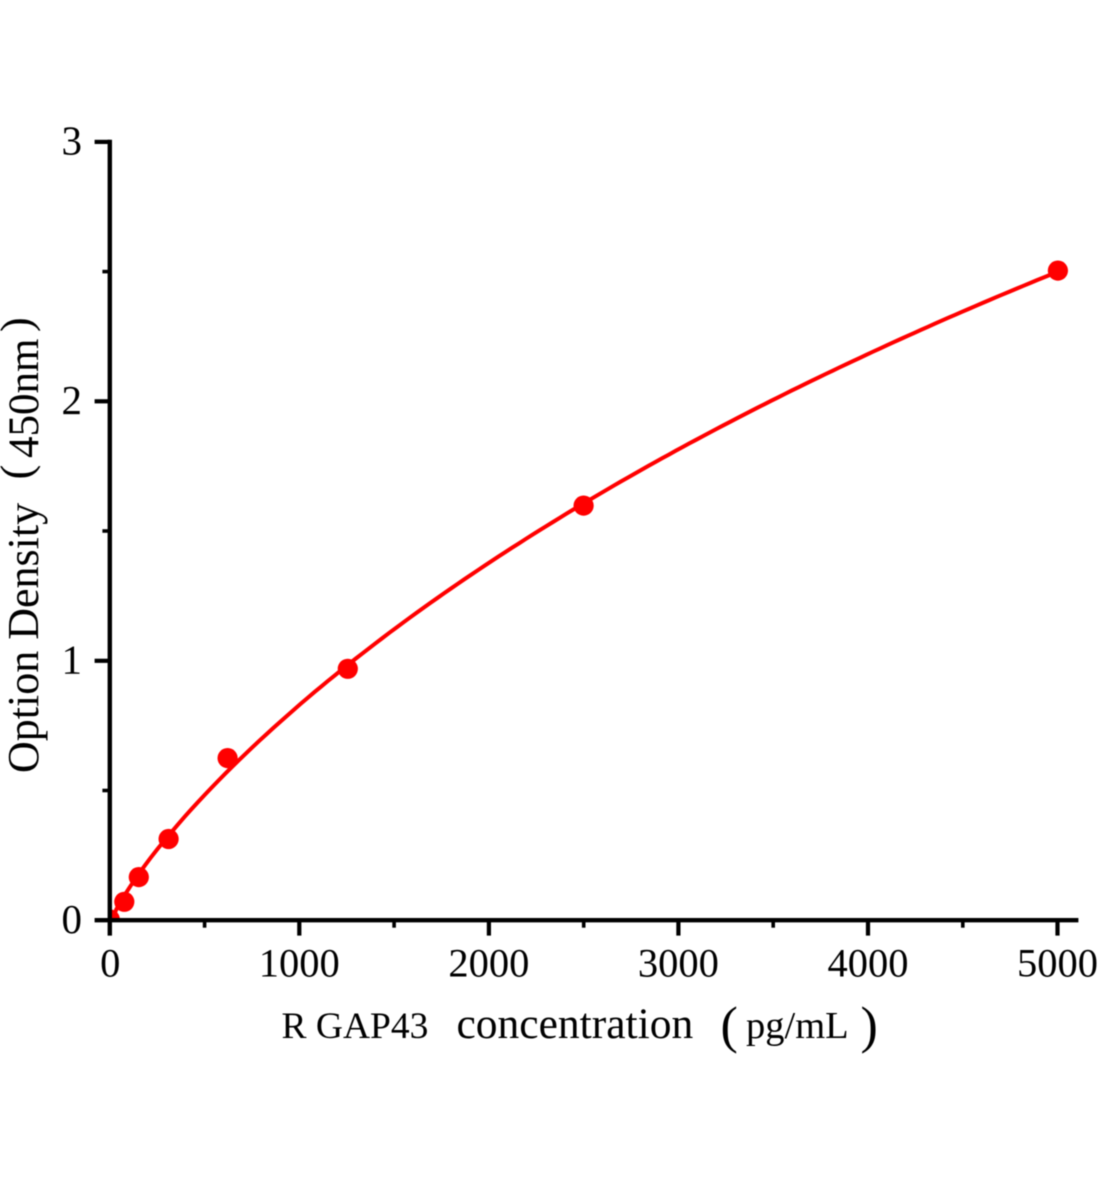 The height and width of the screenshot is (1200, 1104). What do you see at coordinates (72, 660) in the screenshot?
I see `svg-text: 1` at bounding box center [72, 660].